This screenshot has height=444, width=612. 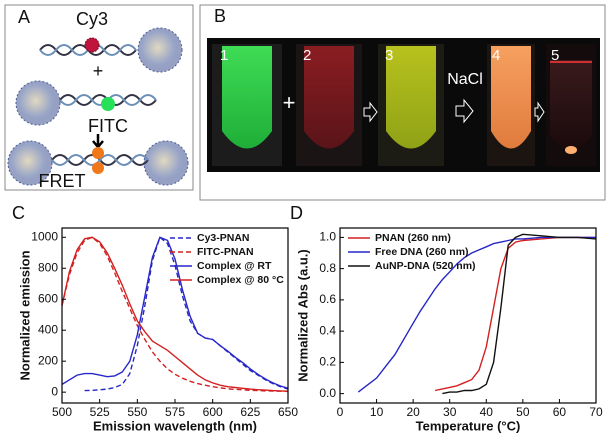 What do you see at coordinates (327, 299) in the screenshot?
I see `y-tick-label: 0.6` at bounding box center [327, 299].